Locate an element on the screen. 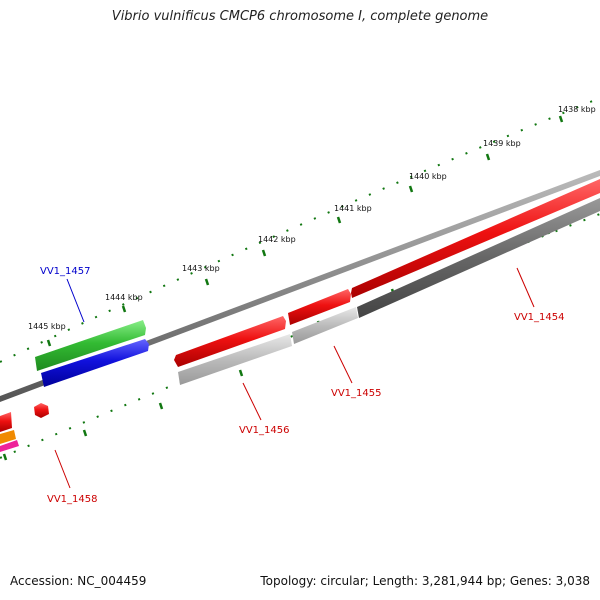 The height and width of the screenshot is (600, 600). gene-label-vv1-1454: VV1_1454 is located at coordinates (539, 317).